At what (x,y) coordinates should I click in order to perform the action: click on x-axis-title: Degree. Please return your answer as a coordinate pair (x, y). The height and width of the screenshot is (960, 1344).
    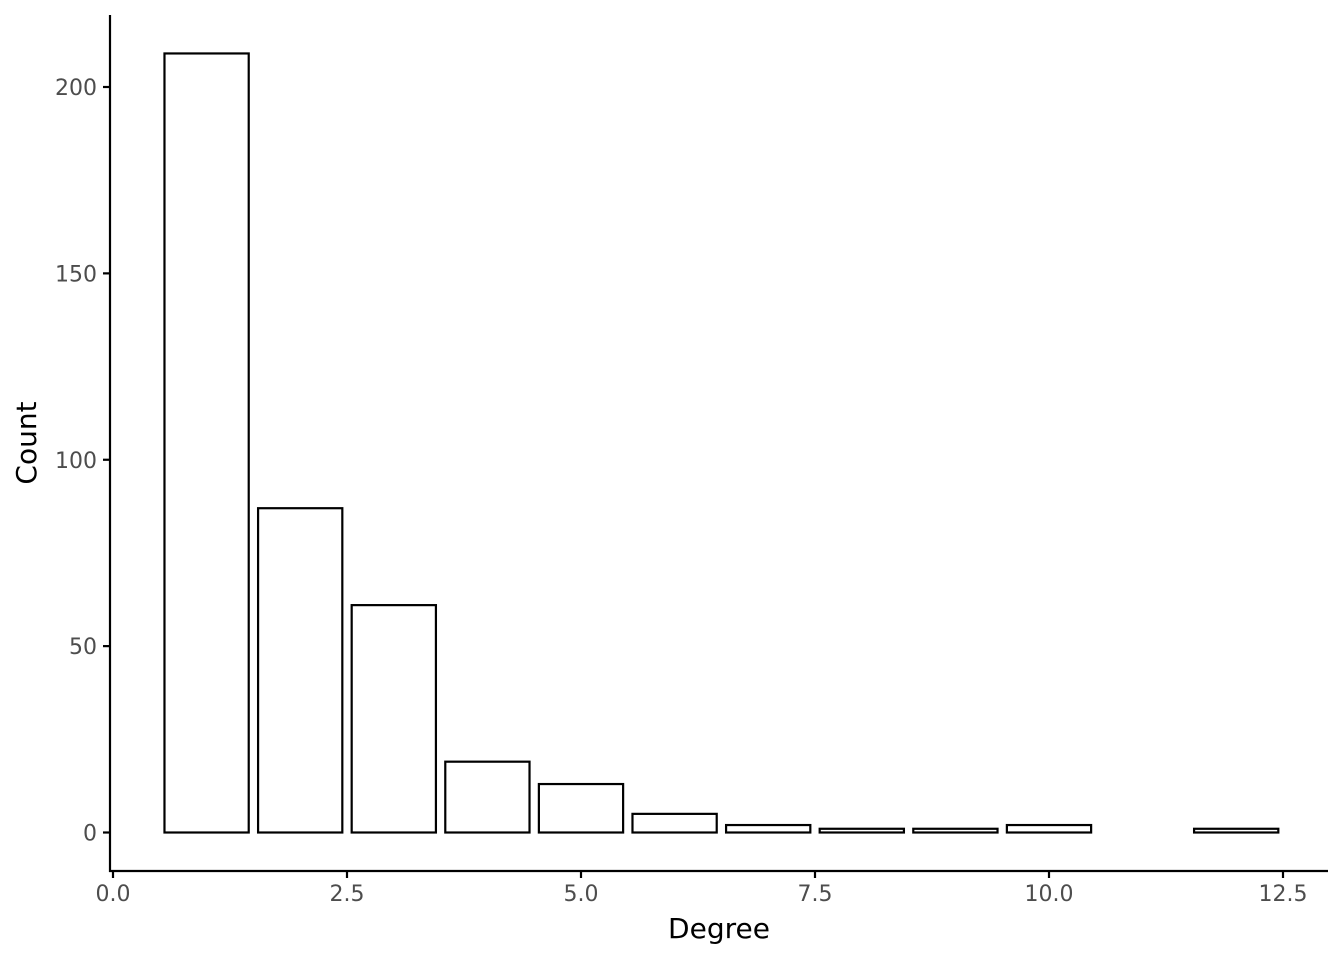
    Looking at the image, I should click on (719, 928).